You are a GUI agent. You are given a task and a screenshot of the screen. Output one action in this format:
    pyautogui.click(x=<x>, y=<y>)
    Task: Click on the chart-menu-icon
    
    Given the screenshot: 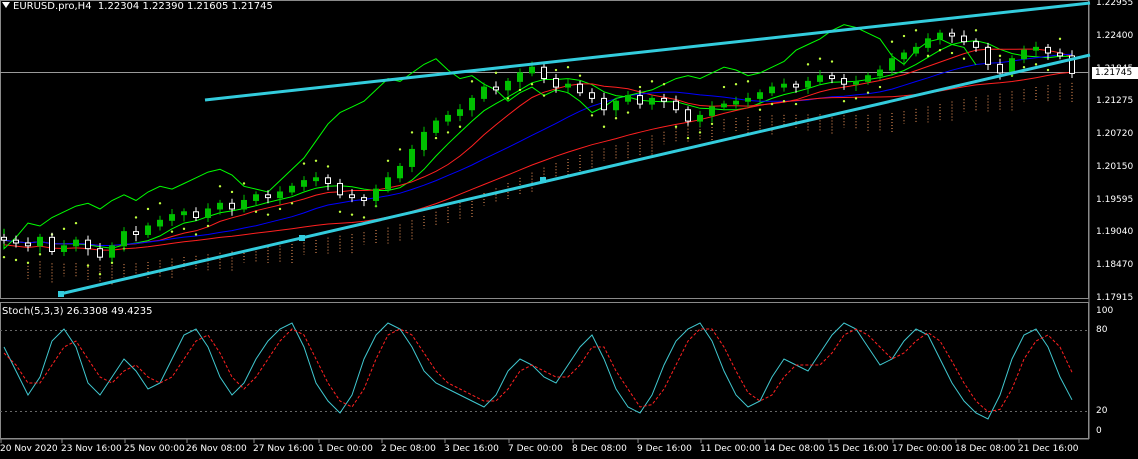 What is the action you would take?
    pyautogui.click(x=6, y=5)
    